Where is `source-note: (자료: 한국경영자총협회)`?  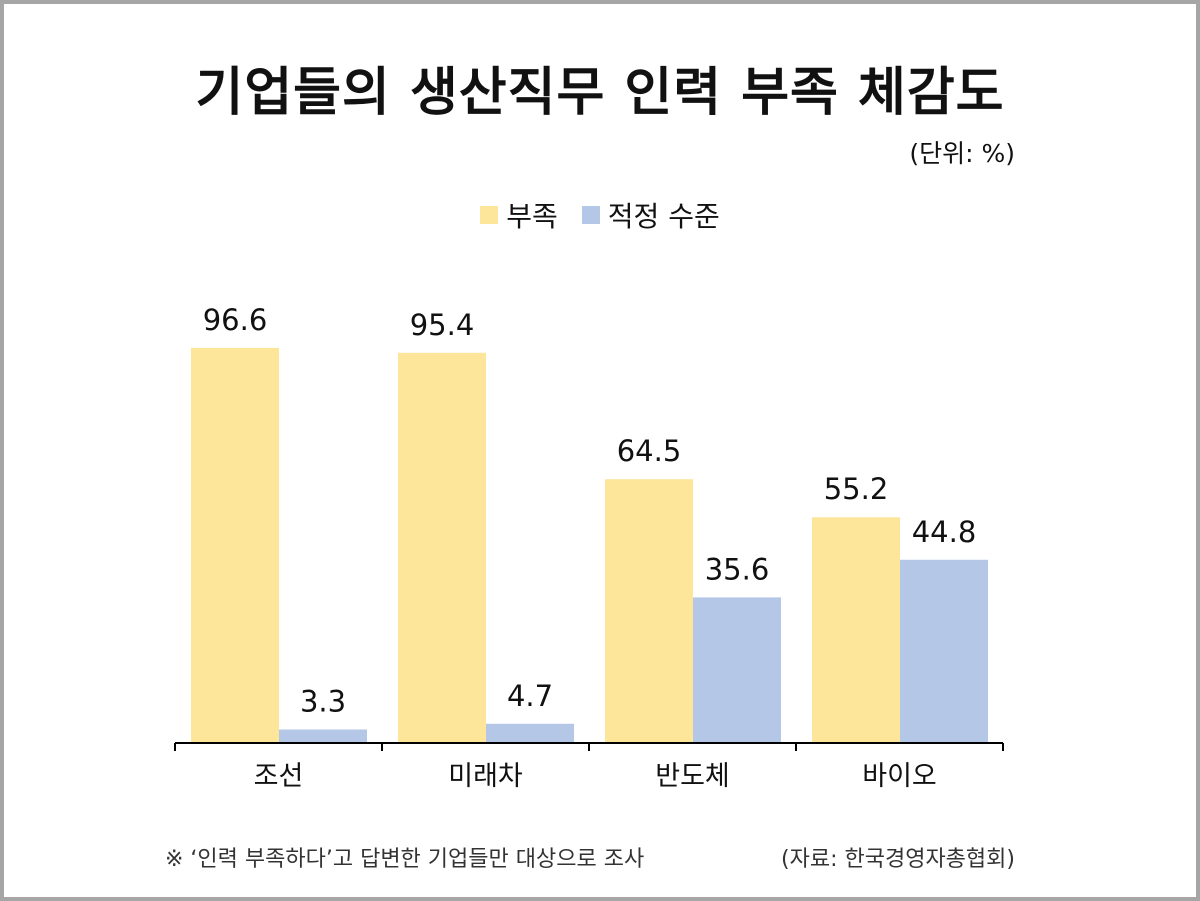
source-note: (자료: 한국경영자총협회) is located at coordinates (898, 859).